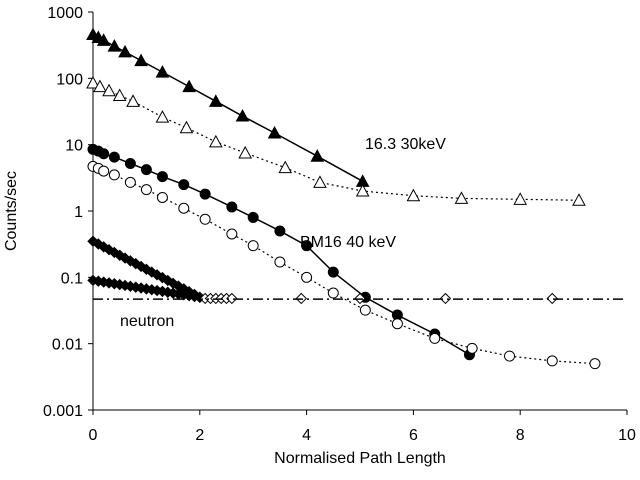  I want to click on y-axis-label: Counts/sec, so click(11, 211).